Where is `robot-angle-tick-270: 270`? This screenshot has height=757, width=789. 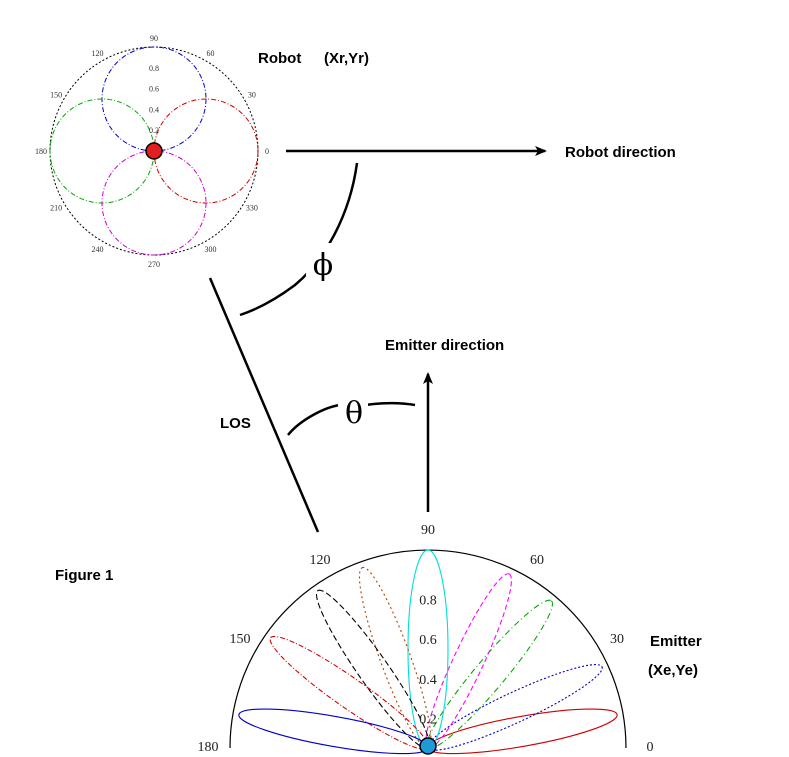
robot-angle-tick-270: 270 is located at coordinates (154, 264).